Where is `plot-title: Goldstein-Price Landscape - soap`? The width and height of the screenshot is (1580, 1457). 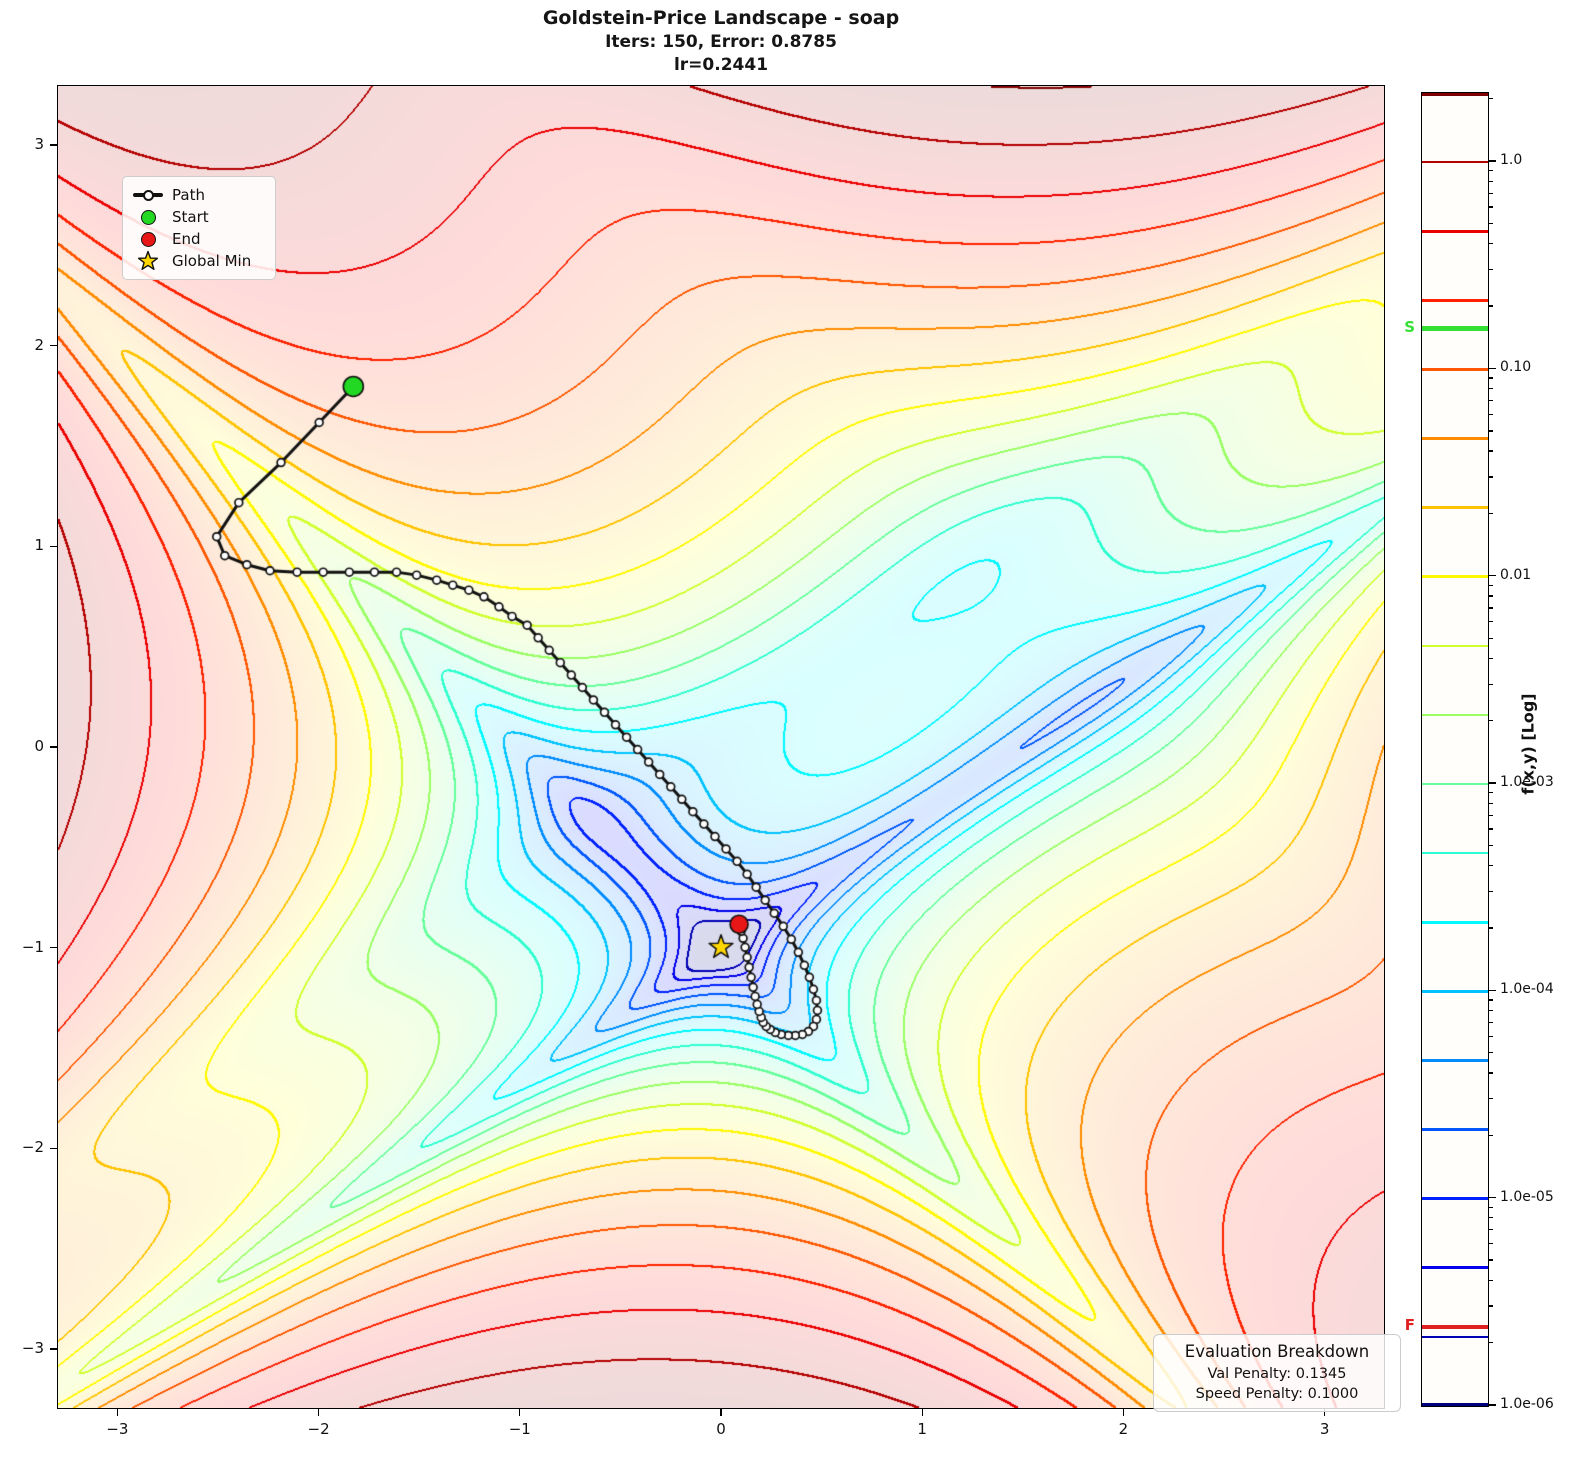 plot-title: Goldstein-Price Landscape - soap is located at coordinates (721, 18).